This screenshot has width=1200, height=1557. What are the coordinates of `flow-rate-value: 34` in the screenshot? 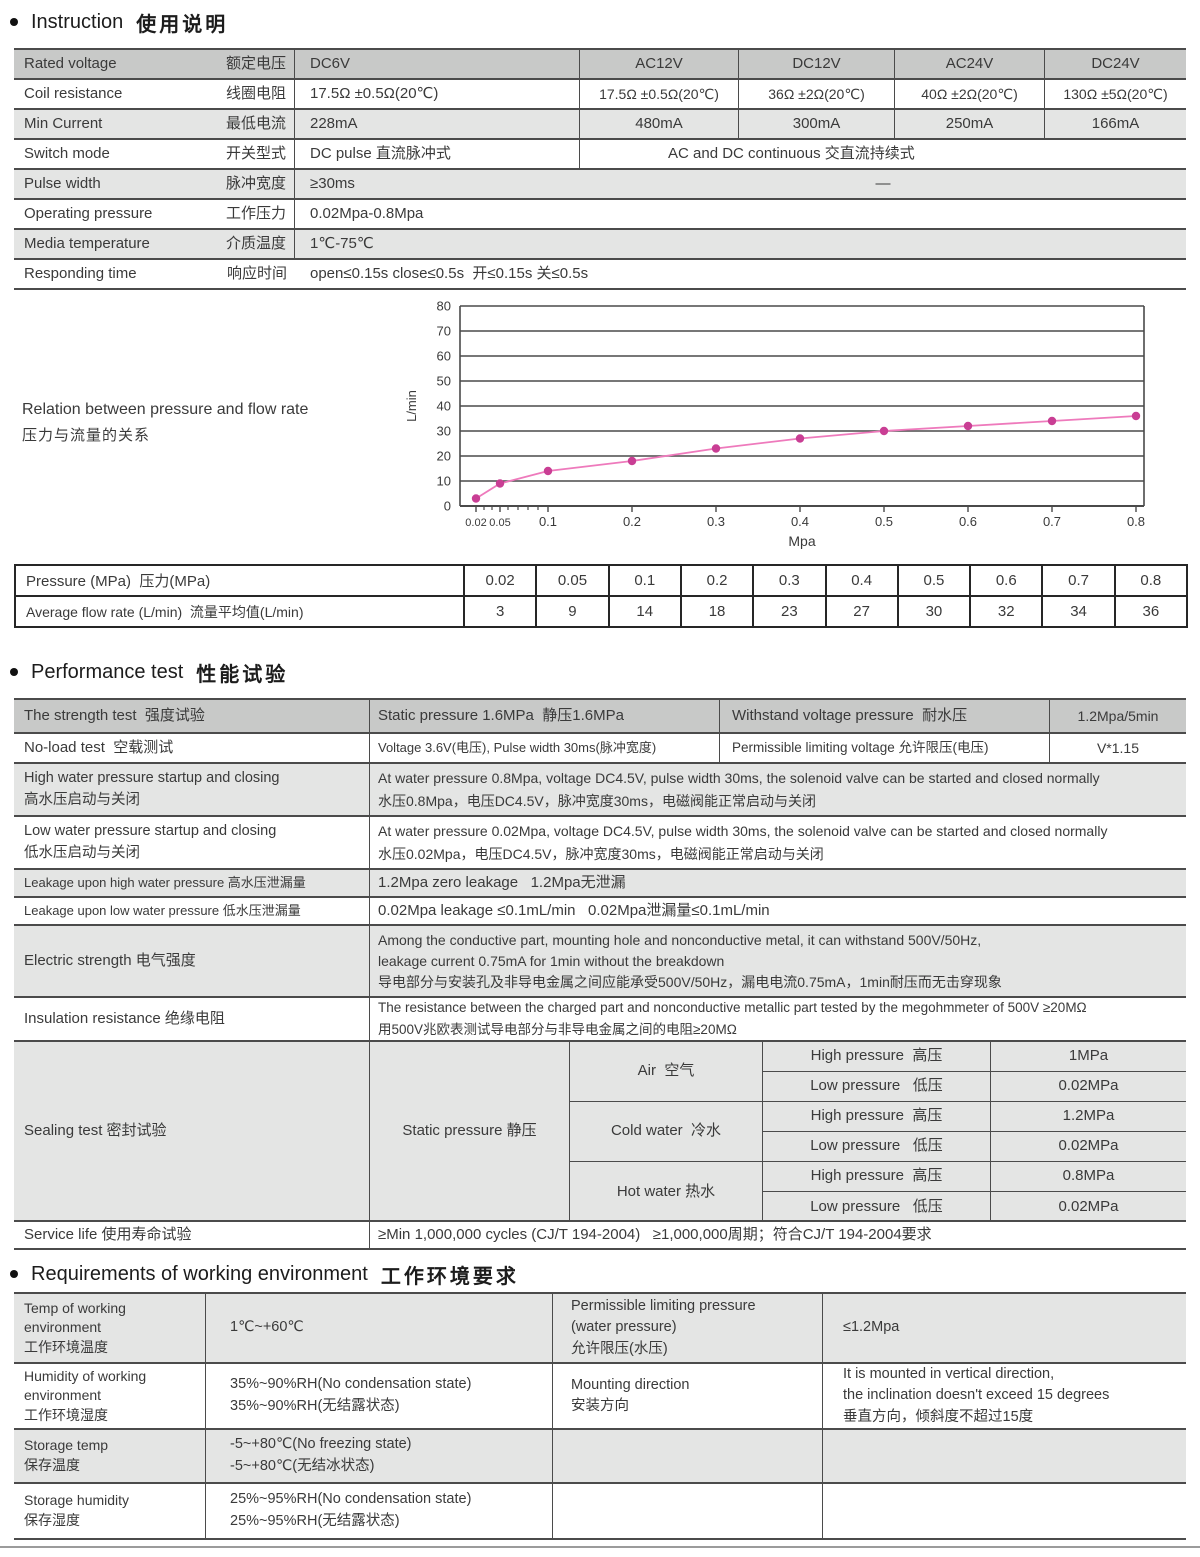 It's located at (1079, 612).